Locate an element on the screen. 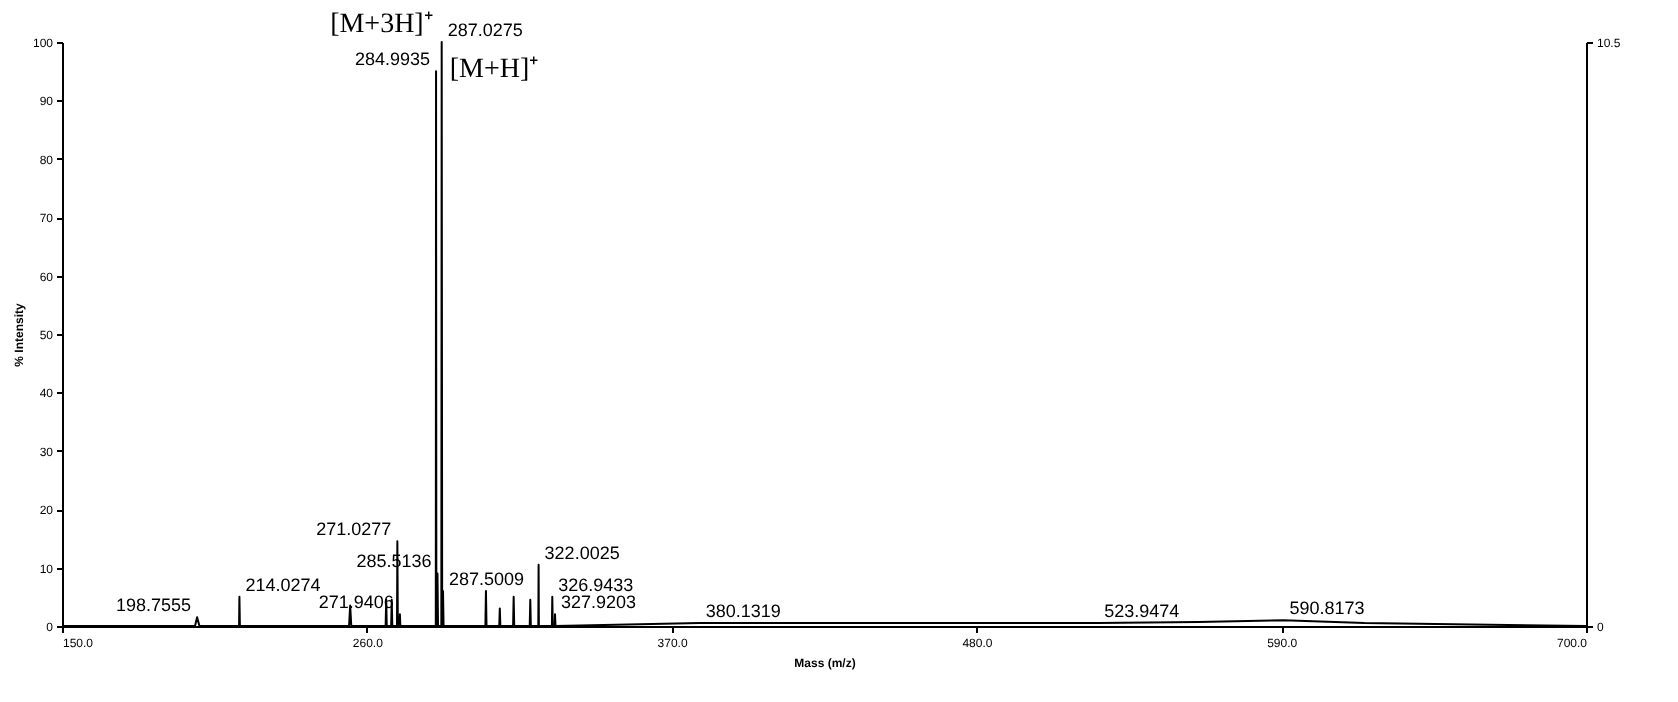  annotation: 326.9433 is located at coordinates (596, 584).